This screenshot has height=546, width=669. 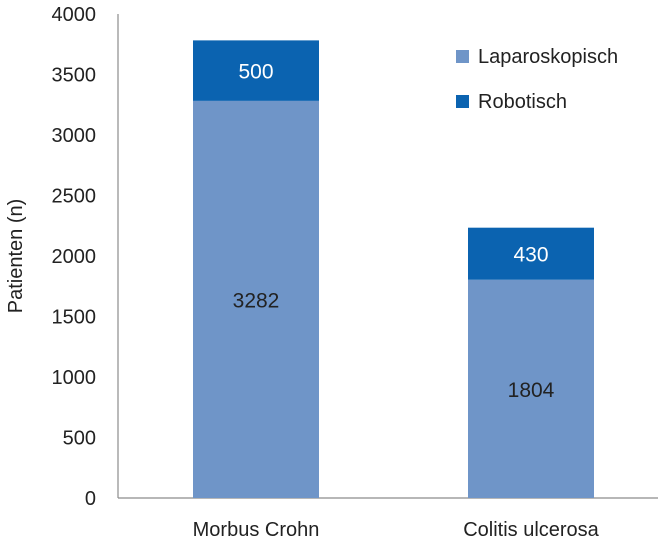 I want to click on y-tick-label: 1500, so click(x=74, y=318).